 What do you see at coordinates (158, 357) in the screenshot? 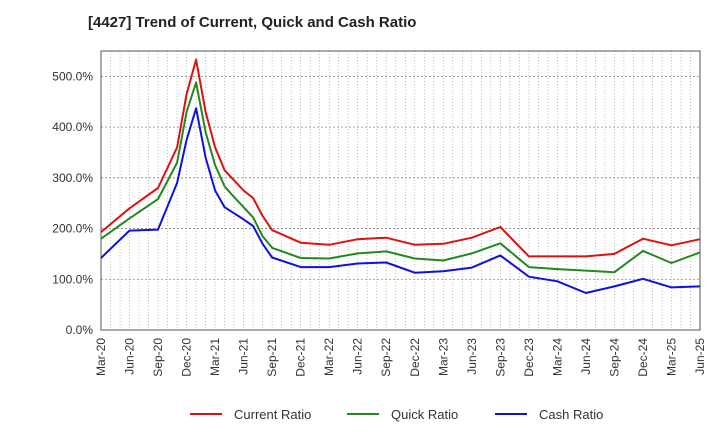
I see `x-tick-label: Sep-20` at bounding box center [158, 357].